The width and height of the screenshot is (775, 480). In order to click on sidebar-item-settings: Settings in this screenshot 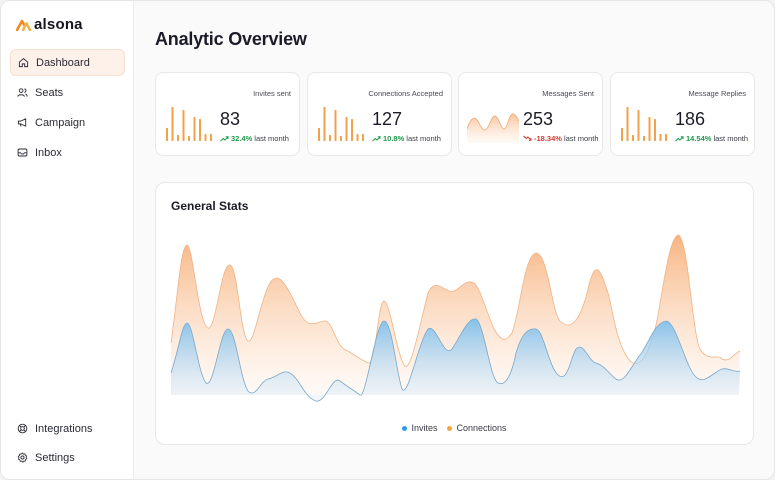, I will do `click(67, 457)`.